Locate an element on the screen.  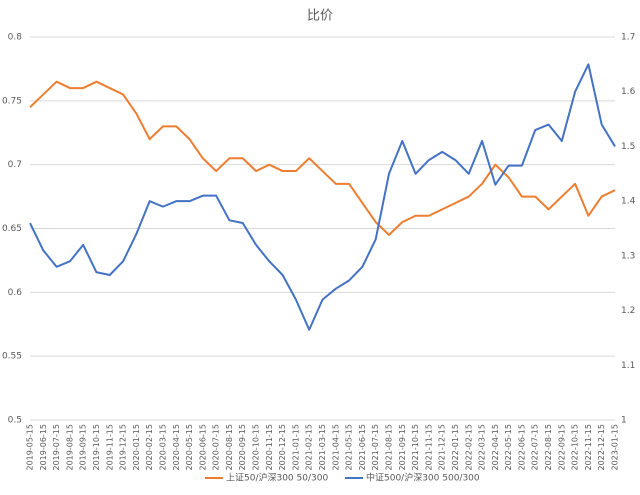
x-tick-label: 2021-03-15 is located at coordinates (322, 447).